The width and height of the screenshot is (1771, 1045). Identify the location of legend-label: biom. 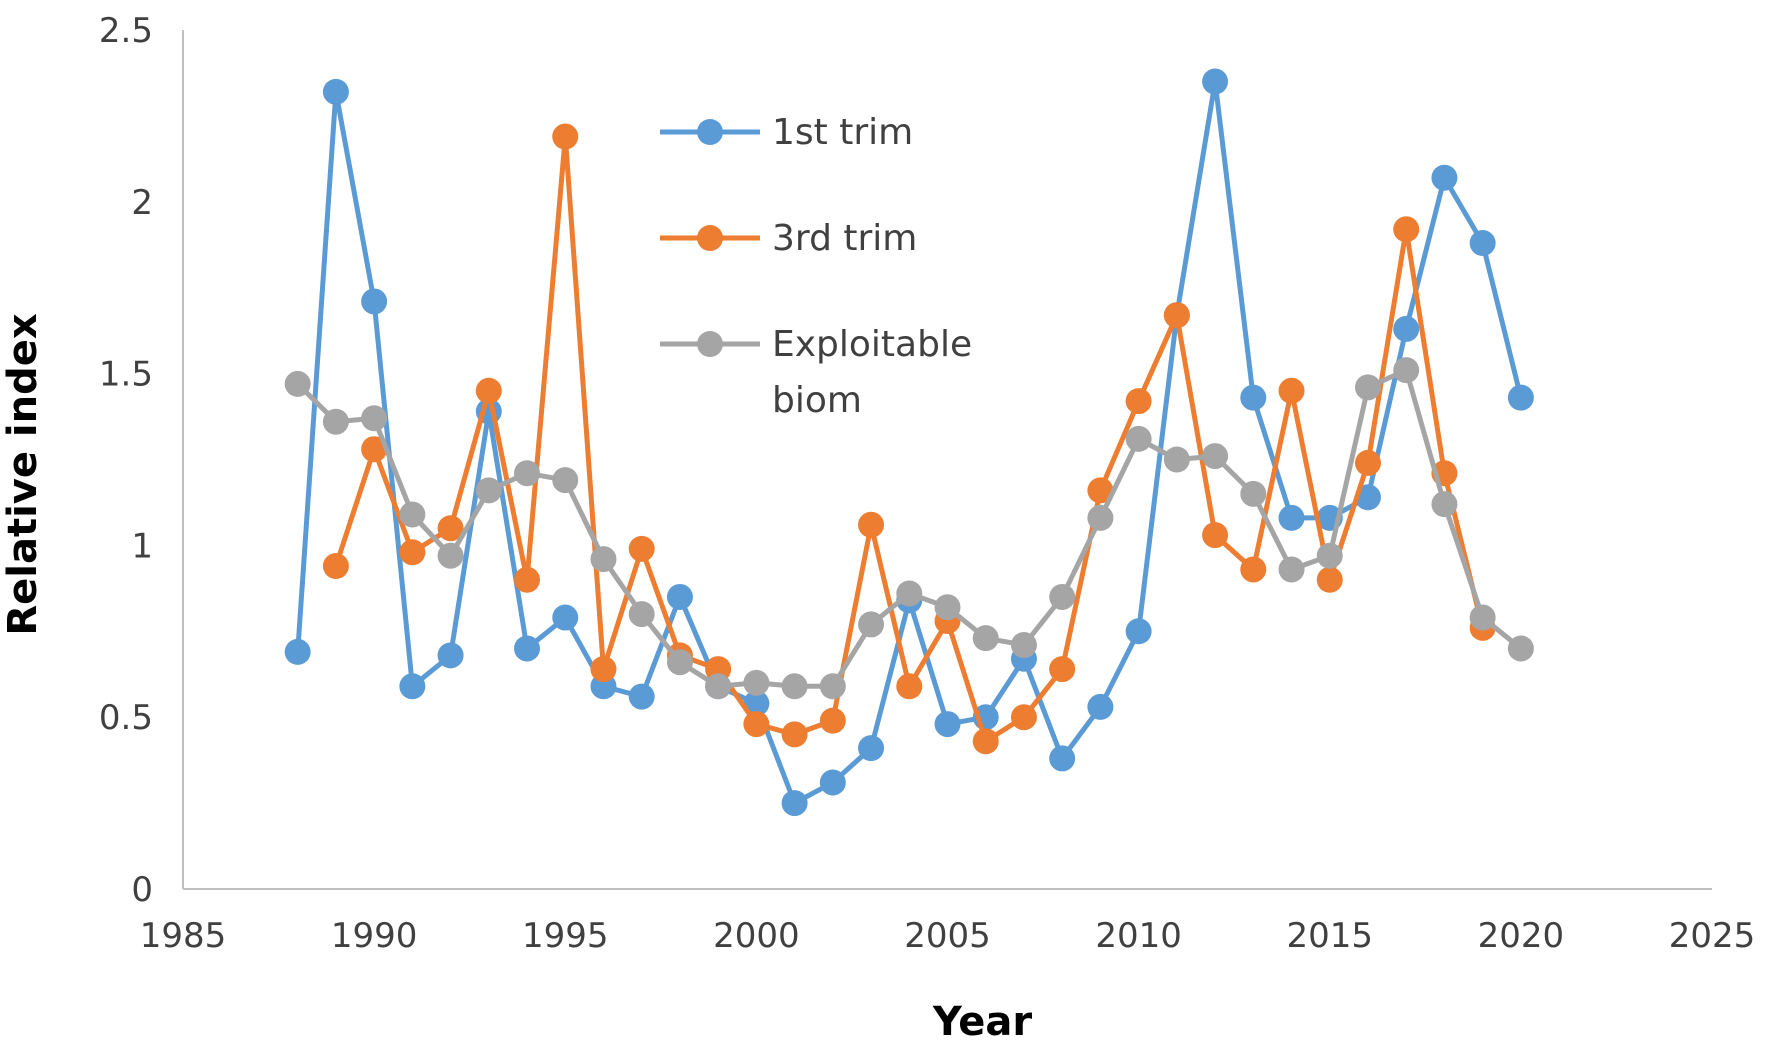
(817, 400).